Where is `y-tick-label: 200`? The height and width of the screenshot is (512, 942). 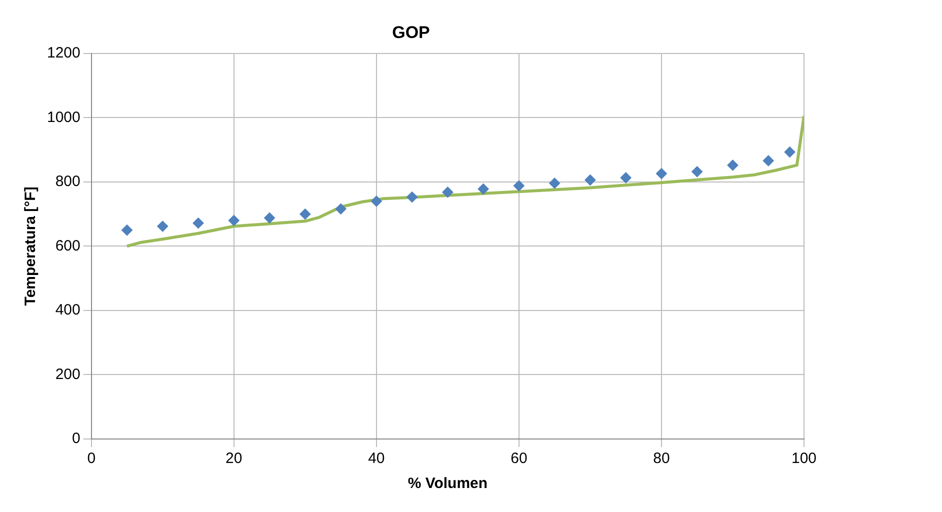 y-tick-label: 200 is located at coordinates (67, 374).